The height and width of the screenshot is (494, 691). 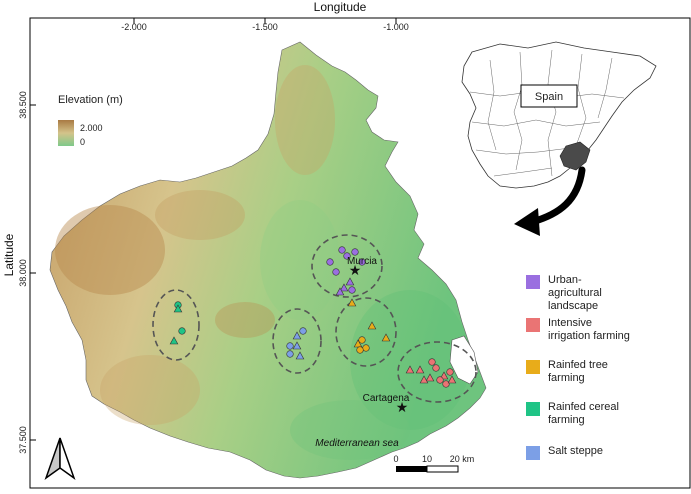 What do you see at coordinates (462, 459) in the screenshot?
I see `scale-tick-label: 20 km` at bounding box center [462, 459].